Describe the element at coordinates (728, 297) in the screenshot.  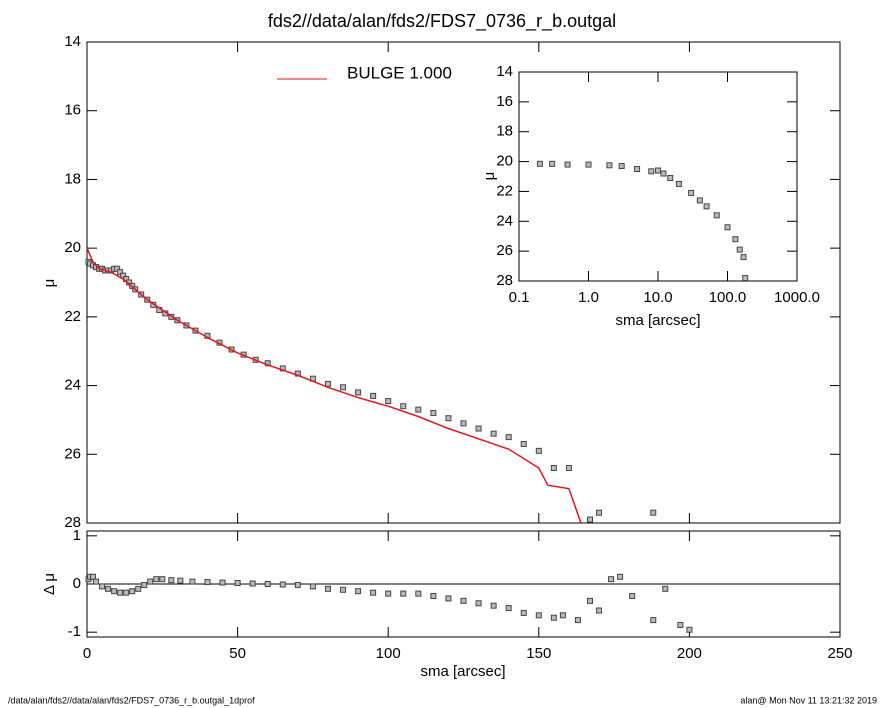
I see `x-tick-label: 100.0` at that location.